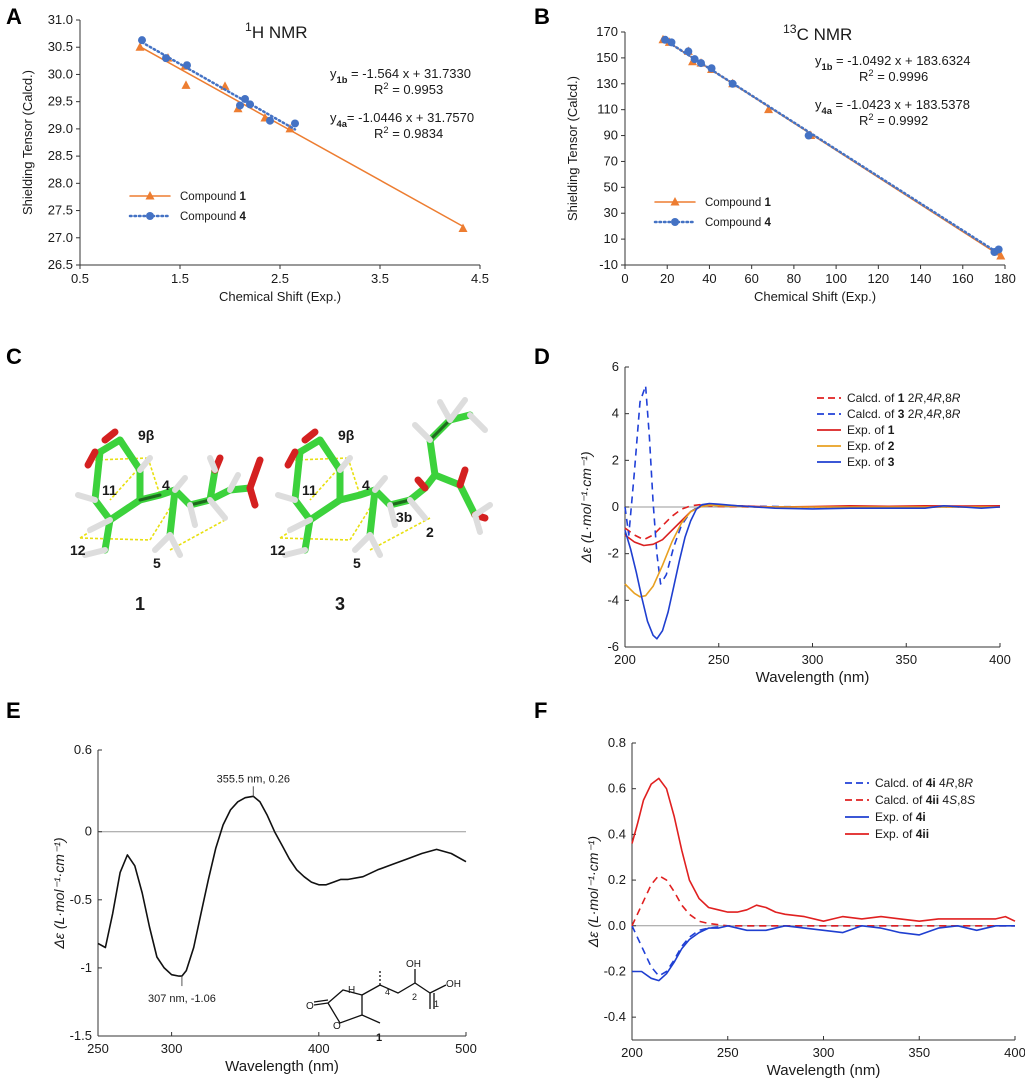  I want to click on label-1-11: 11, so click(109, 490).